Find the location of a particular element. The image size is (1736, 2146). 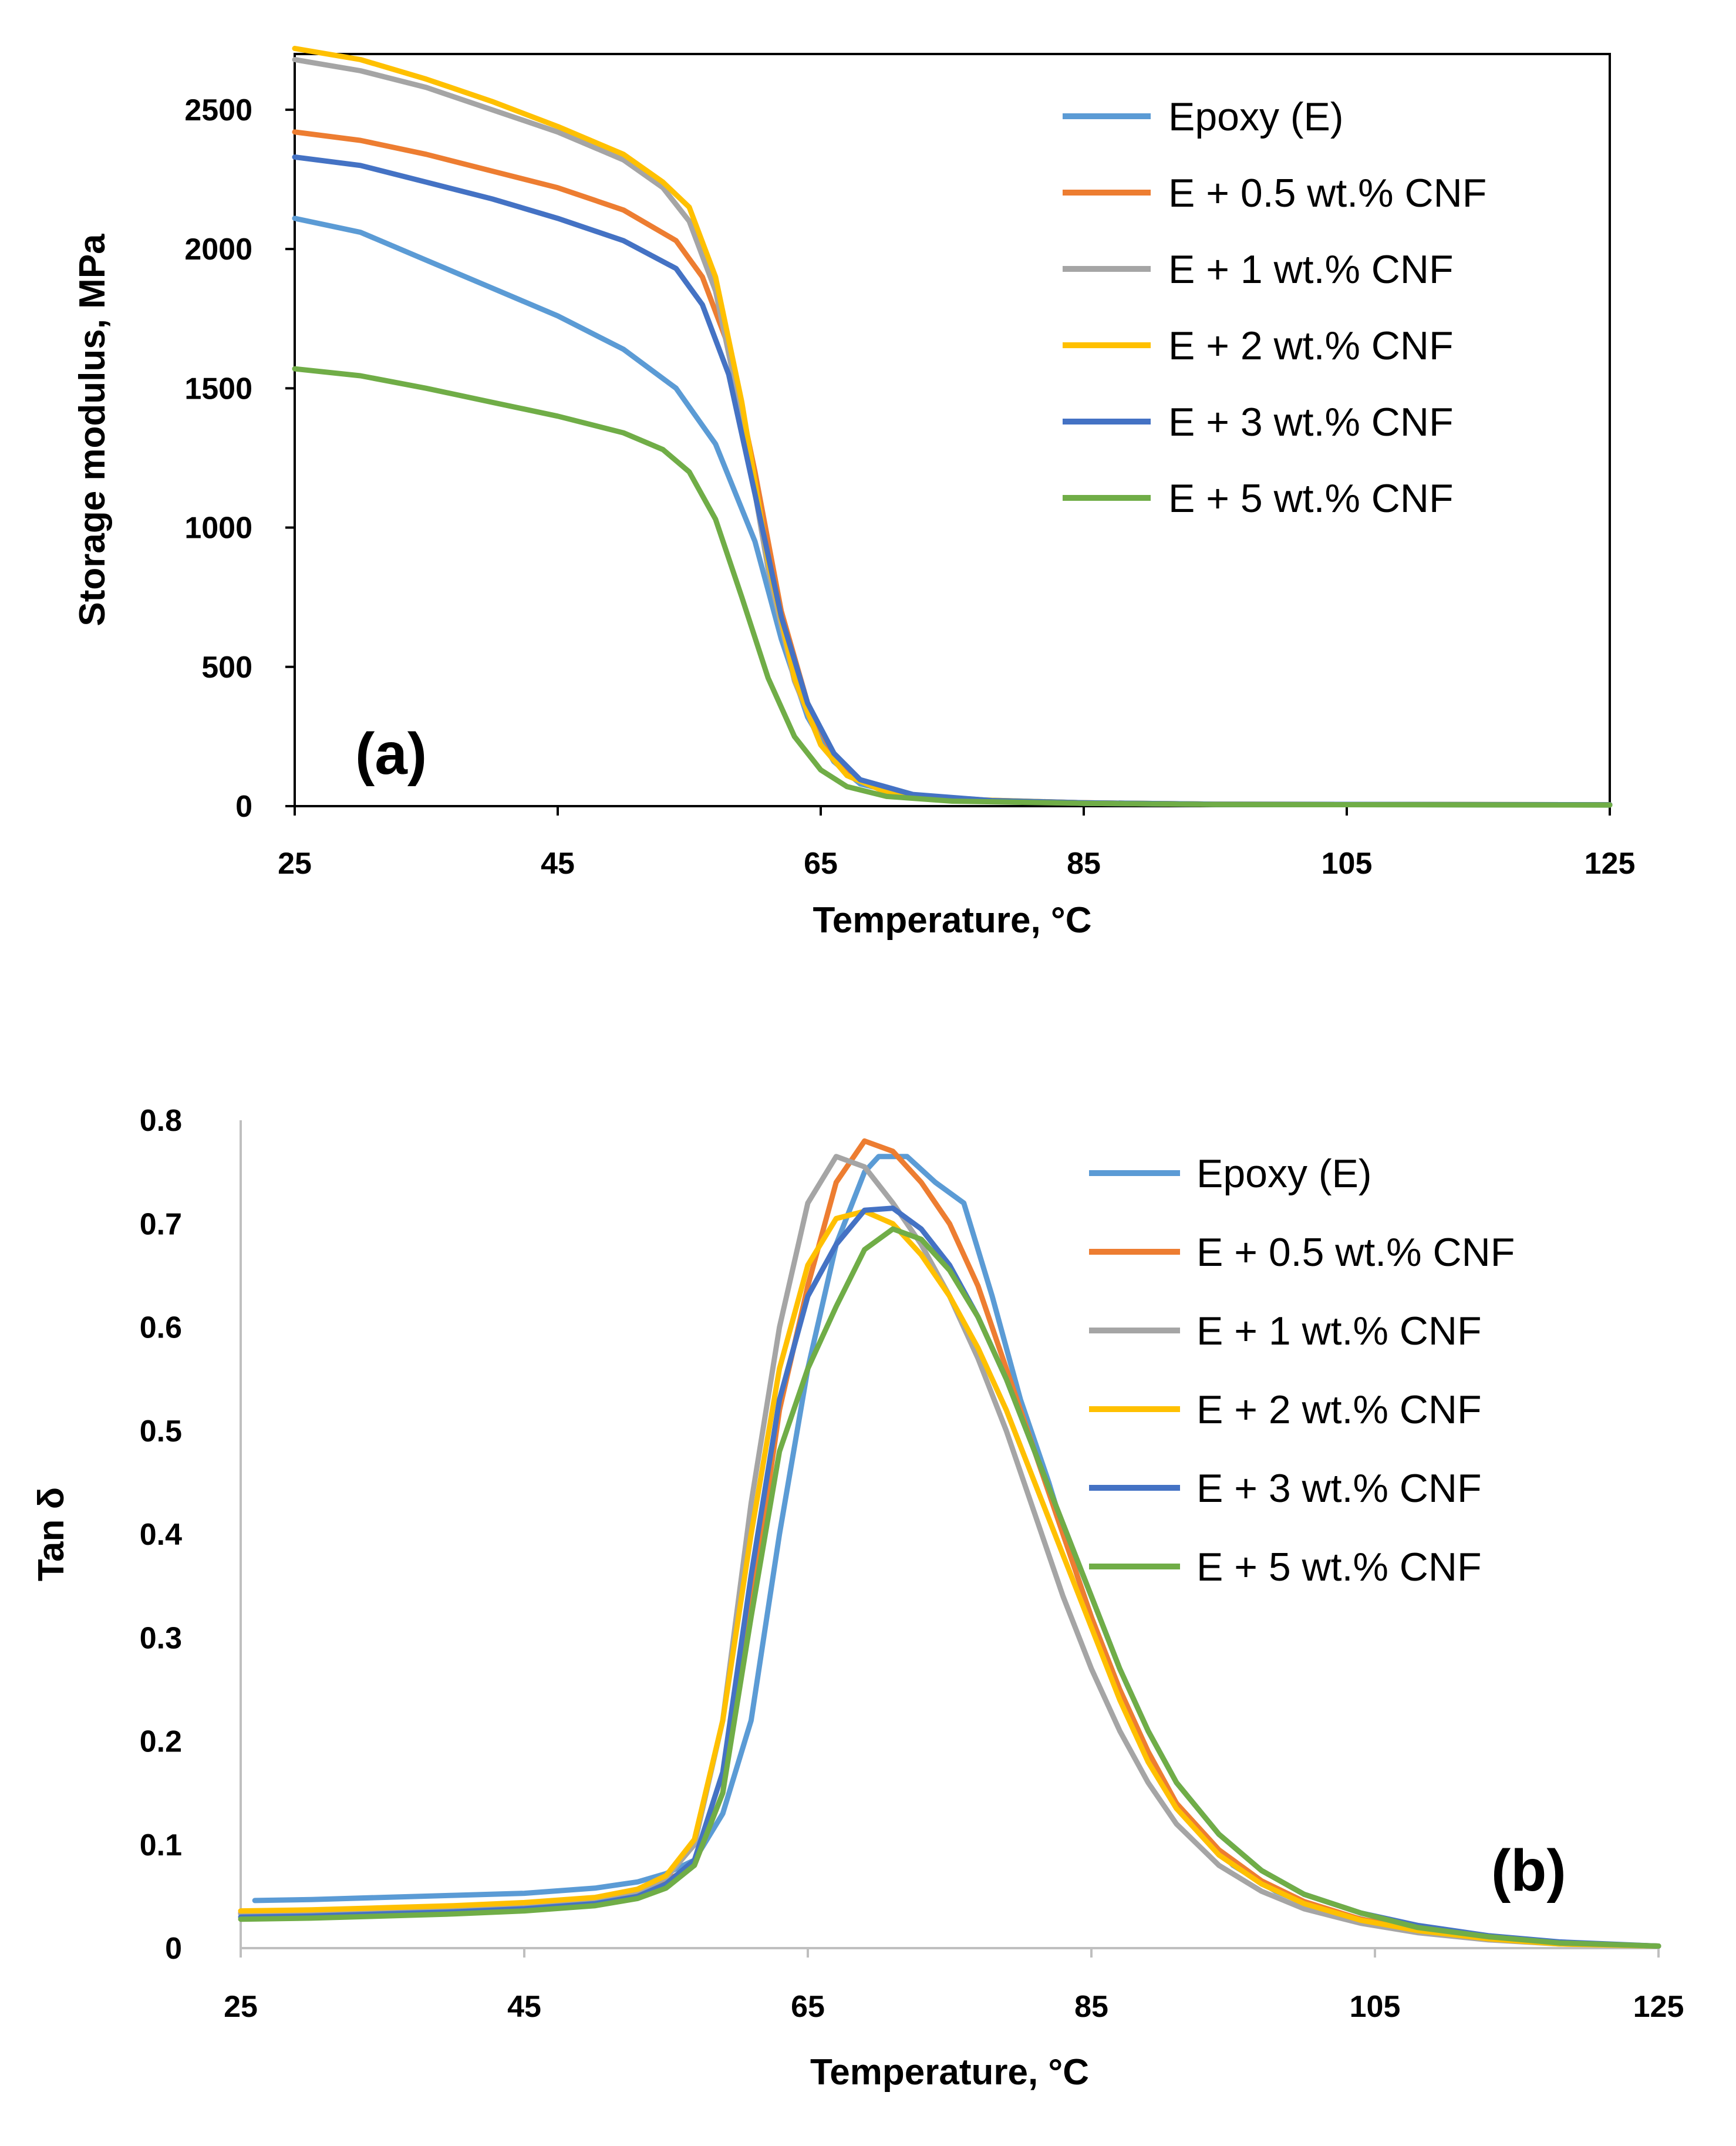

y-tick-label: 0.7 is located at coordinates (161, 1224).